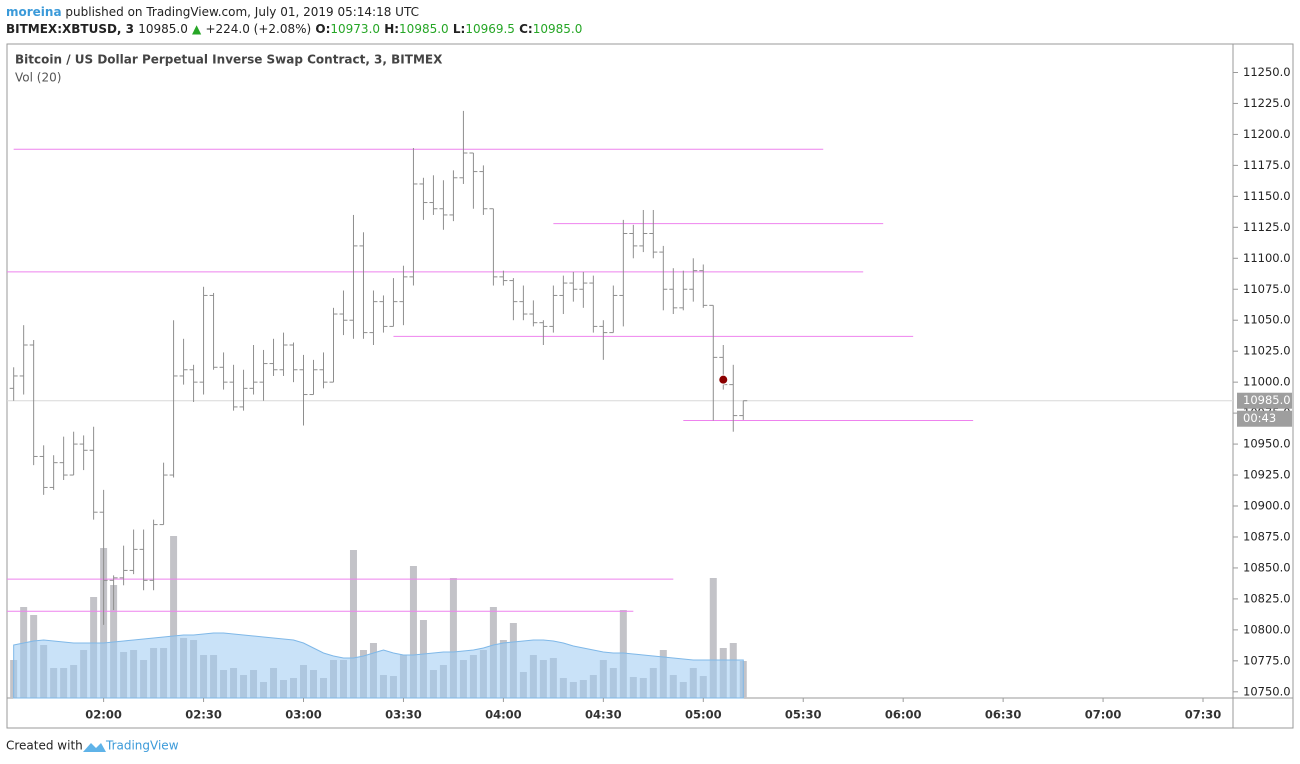  I want to click on y-tick-label: 10825.0, so click(1267, 598).